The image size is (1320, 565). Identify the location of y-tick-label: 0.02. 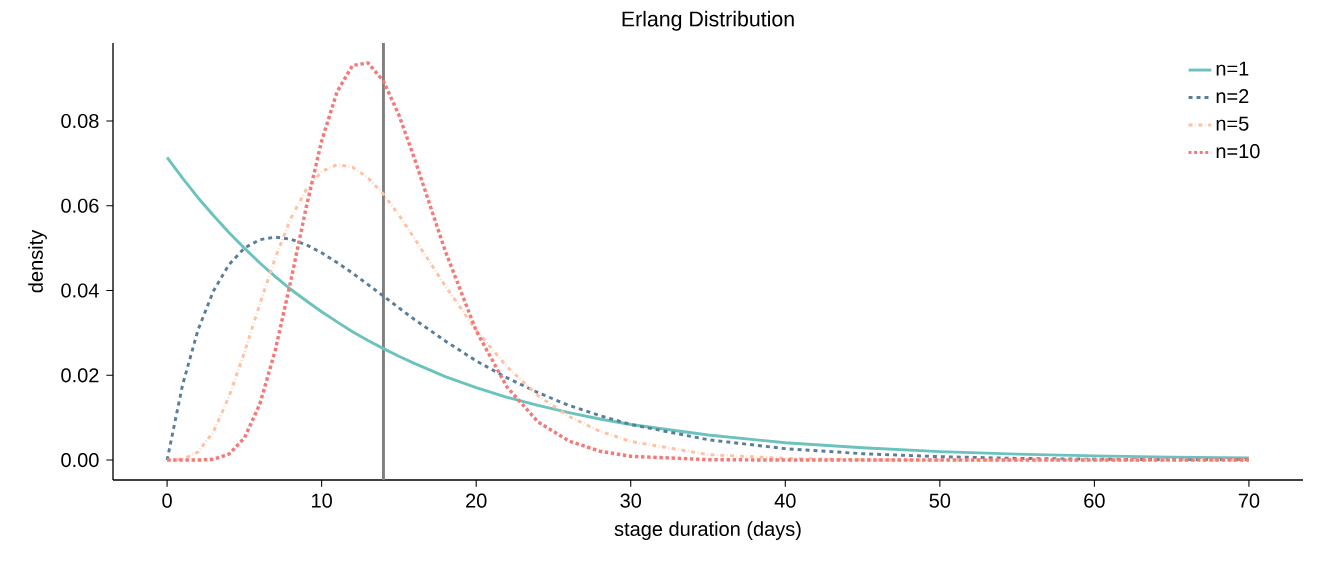
(80, 375).